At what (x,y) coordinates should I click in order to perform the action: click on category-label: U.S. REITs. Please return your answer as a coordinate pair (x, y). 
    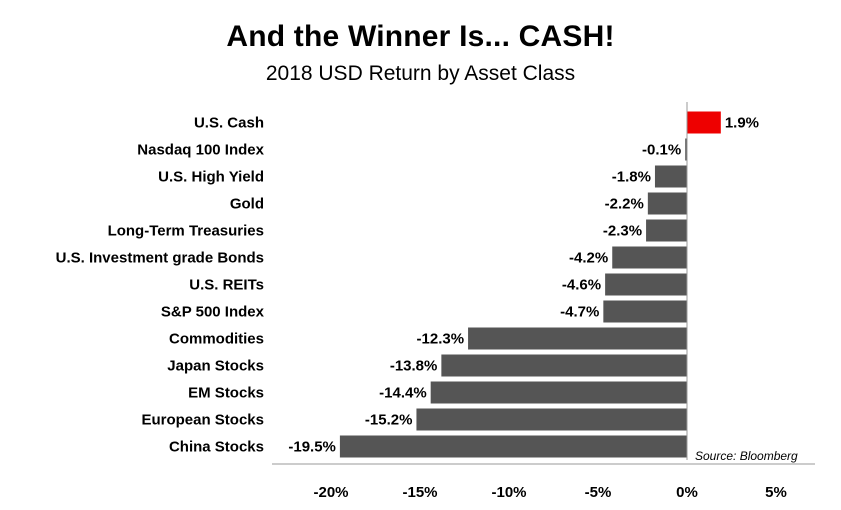
    Looking at the image, I should click on (226, 285).